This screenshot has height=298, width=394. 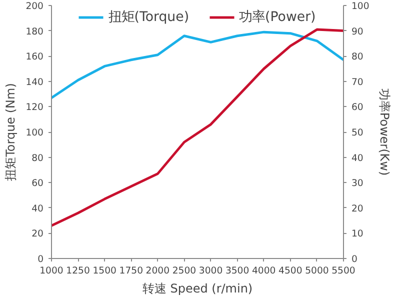 What do you see at coordinates (358, 32) in the screenshot?
I see `y2-tick-label: 90` at bounding box center [358, 32].